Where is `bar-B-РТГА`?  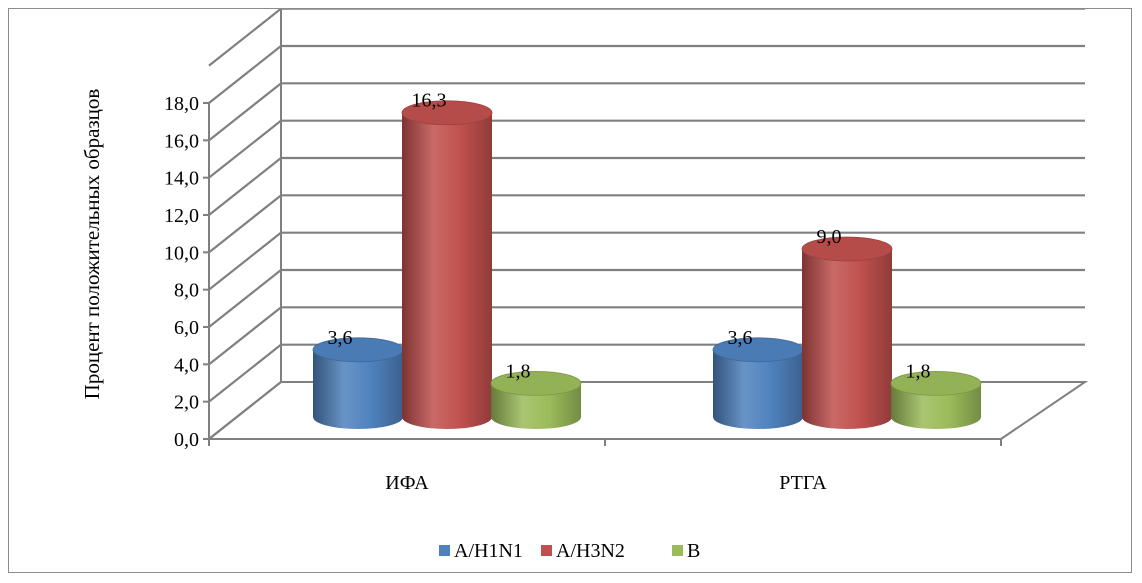 bar-B-РТГА is located at coordinates (936, 399).